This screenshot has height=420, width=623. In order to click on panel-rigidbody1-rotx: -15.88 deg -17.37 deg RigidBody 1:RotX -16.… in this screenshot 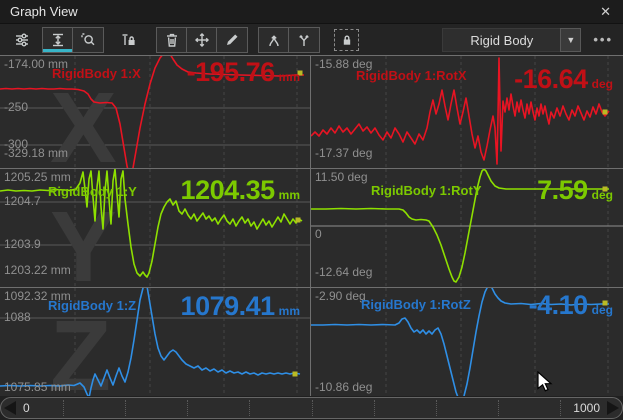, I will do `click(467, 112)`.